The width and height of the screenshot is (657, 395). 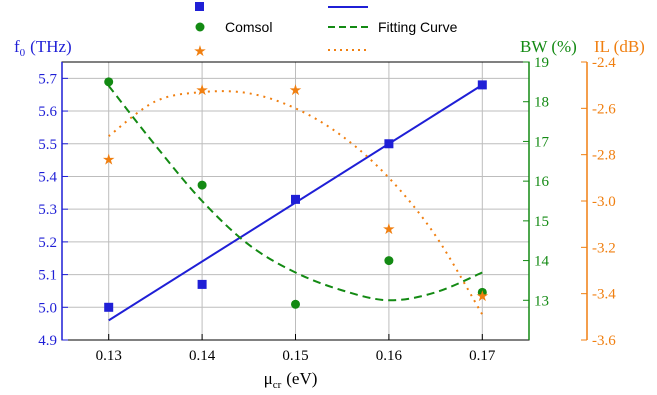 I want to click on f0-tick-label: 5.0, so click(x=47, y=308).